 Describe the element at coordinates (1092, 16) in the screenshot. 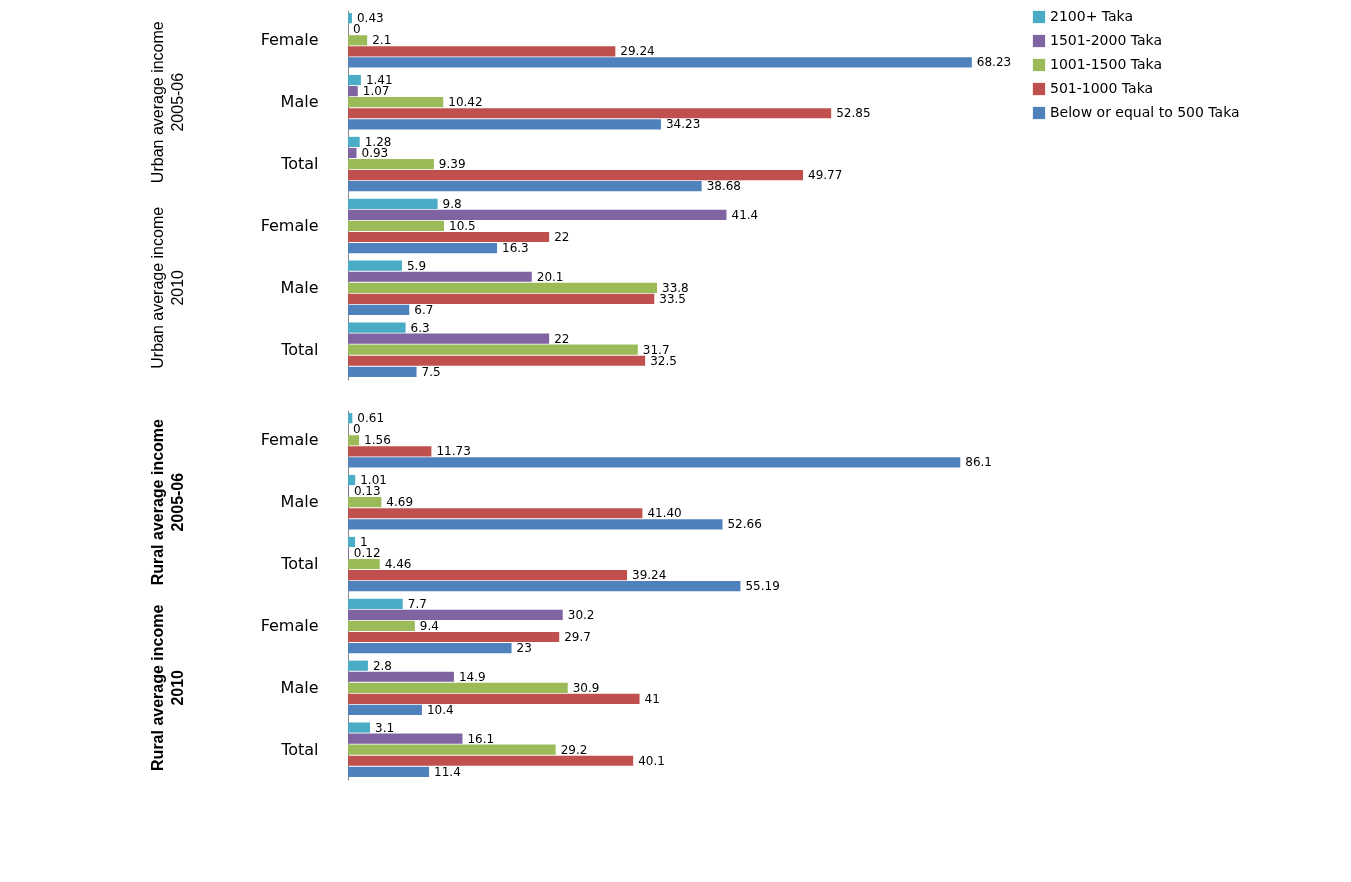

I see `legend-label: 2100+ Taka` at that location.